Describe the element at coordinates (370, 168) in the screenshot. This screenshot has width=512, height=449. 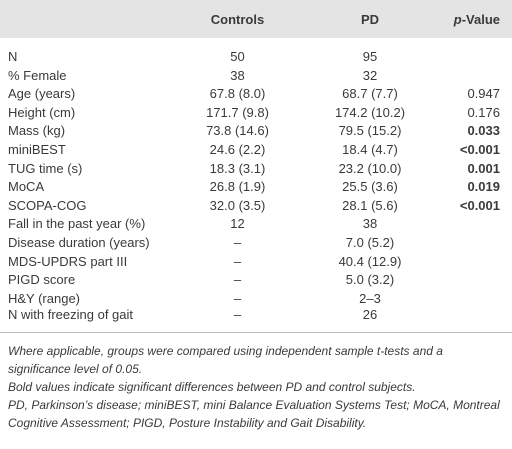
I see `cell: 23.2 (10.0)` at that location.